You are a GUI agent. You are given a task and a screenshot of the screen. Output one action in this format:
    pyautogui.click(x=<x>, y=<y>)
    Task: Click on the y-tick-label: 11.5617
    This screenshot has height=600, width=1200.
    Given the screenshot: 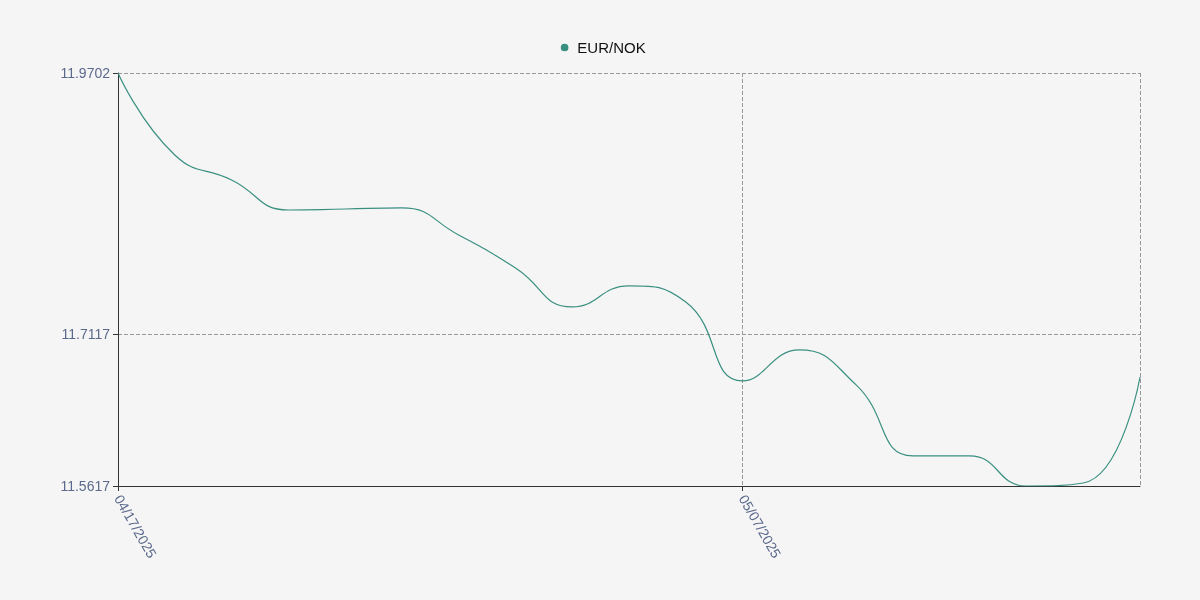 What is the action you would take?
    pyautogui.click(x=85, y=486)
    